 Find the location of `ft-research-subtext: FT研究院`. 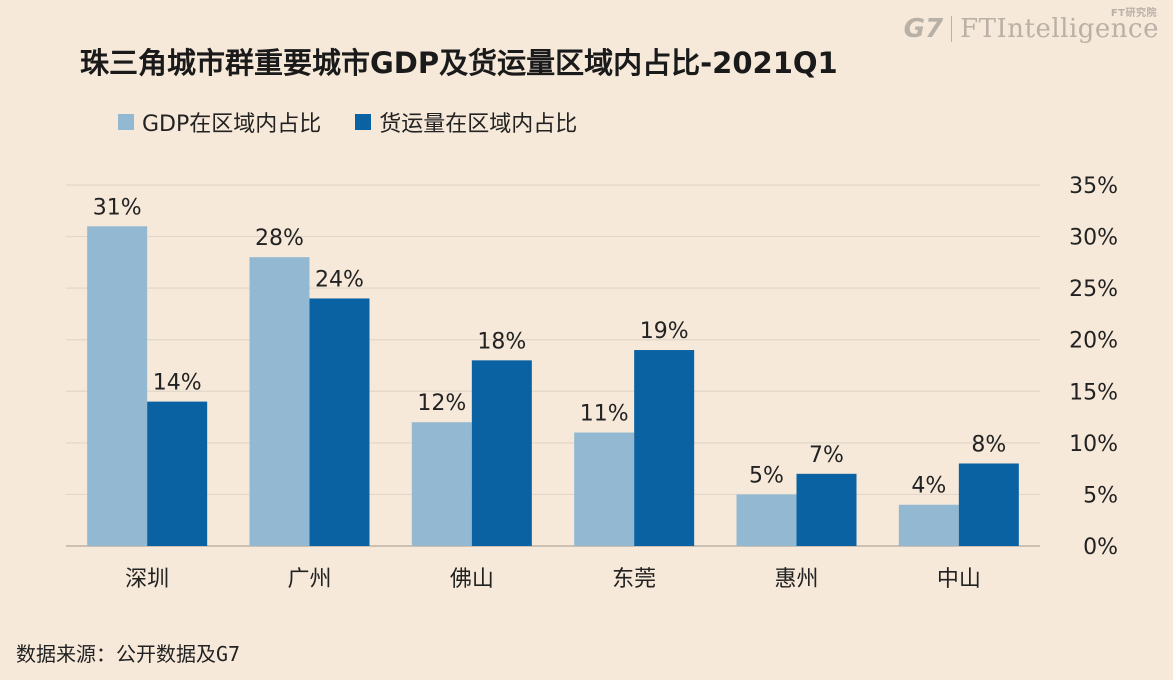

ft-research-subtext: FT研究院 is located at coordinates (1133, 13).